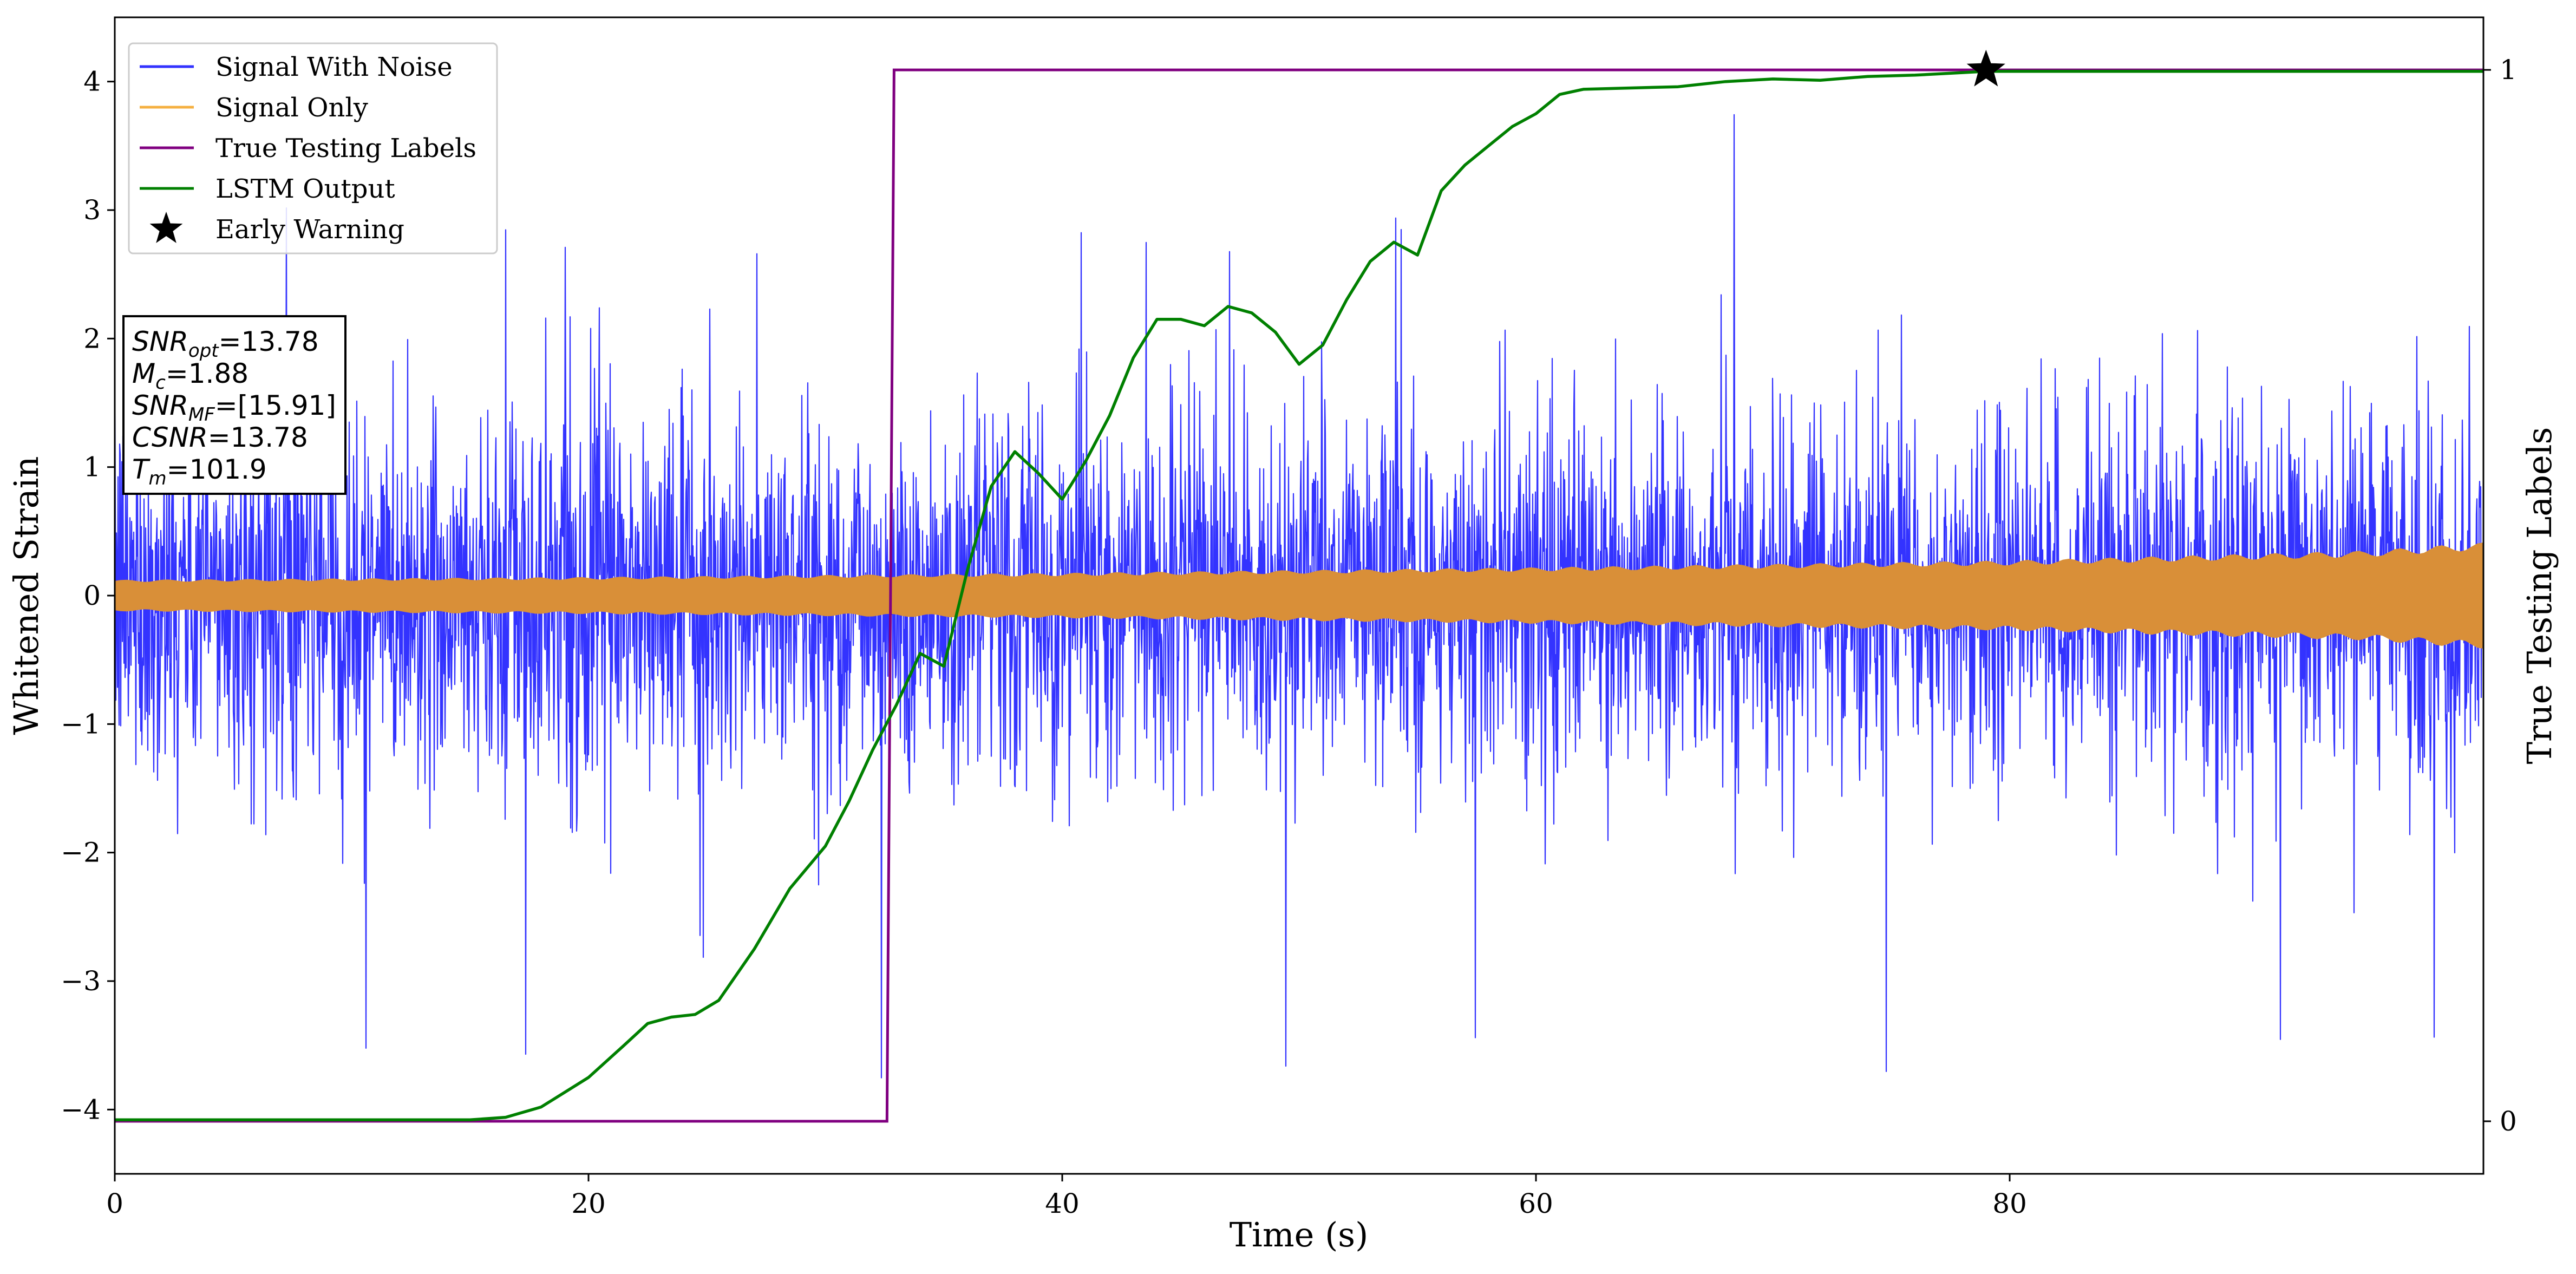 The image size is (2576, 1274). Describe the element at coordinates (81, 1109) in the screenshot. I see `y-tick-label: −4` at that location.